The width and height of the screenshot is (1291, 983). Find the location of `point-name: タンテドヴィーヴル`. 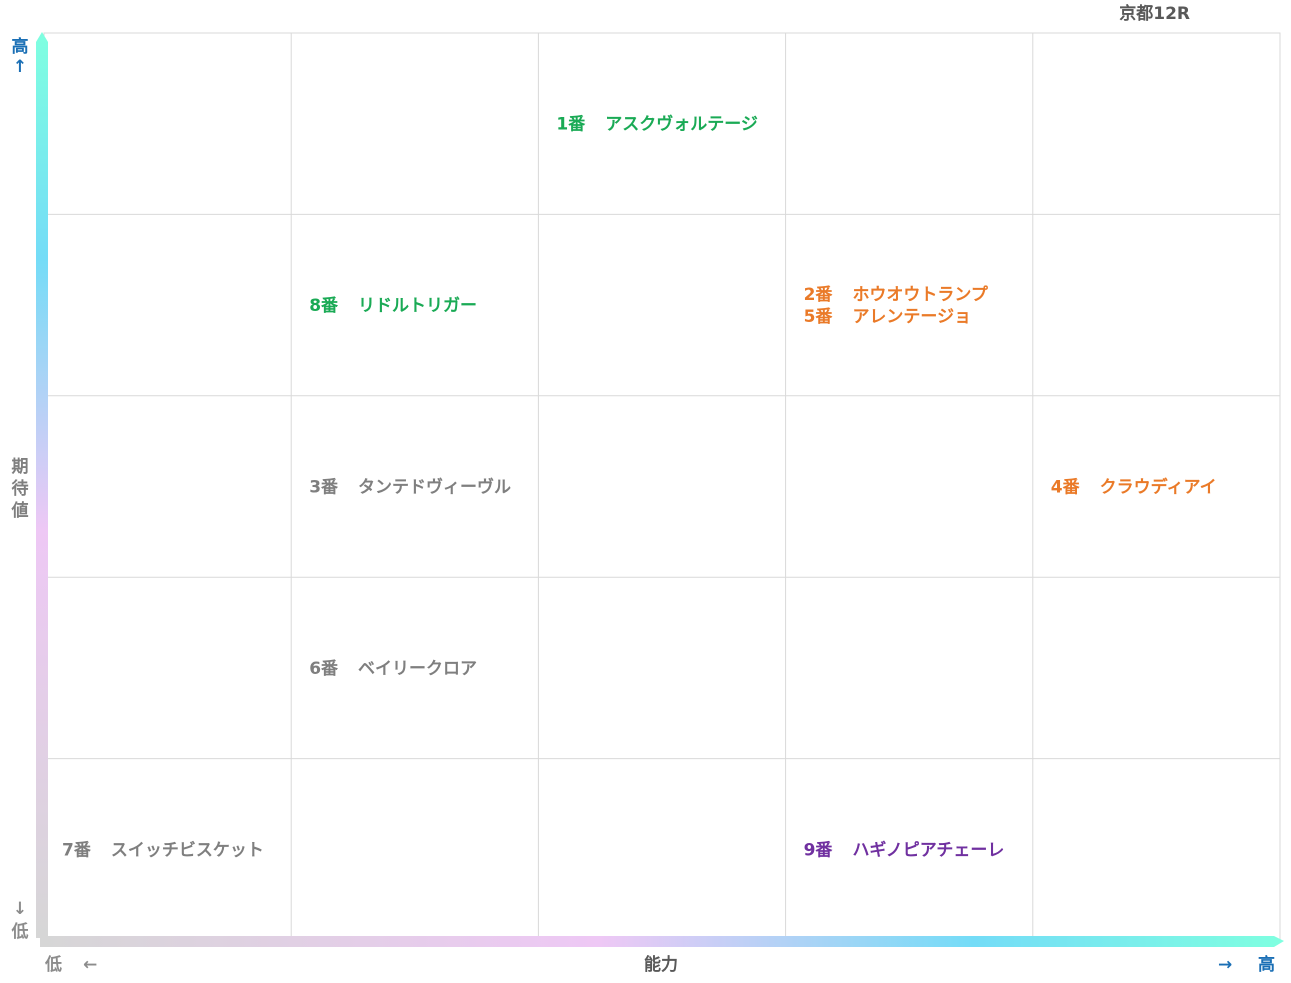

point-name: タンテドヴィーヴル is located at coordinates (434, 487).